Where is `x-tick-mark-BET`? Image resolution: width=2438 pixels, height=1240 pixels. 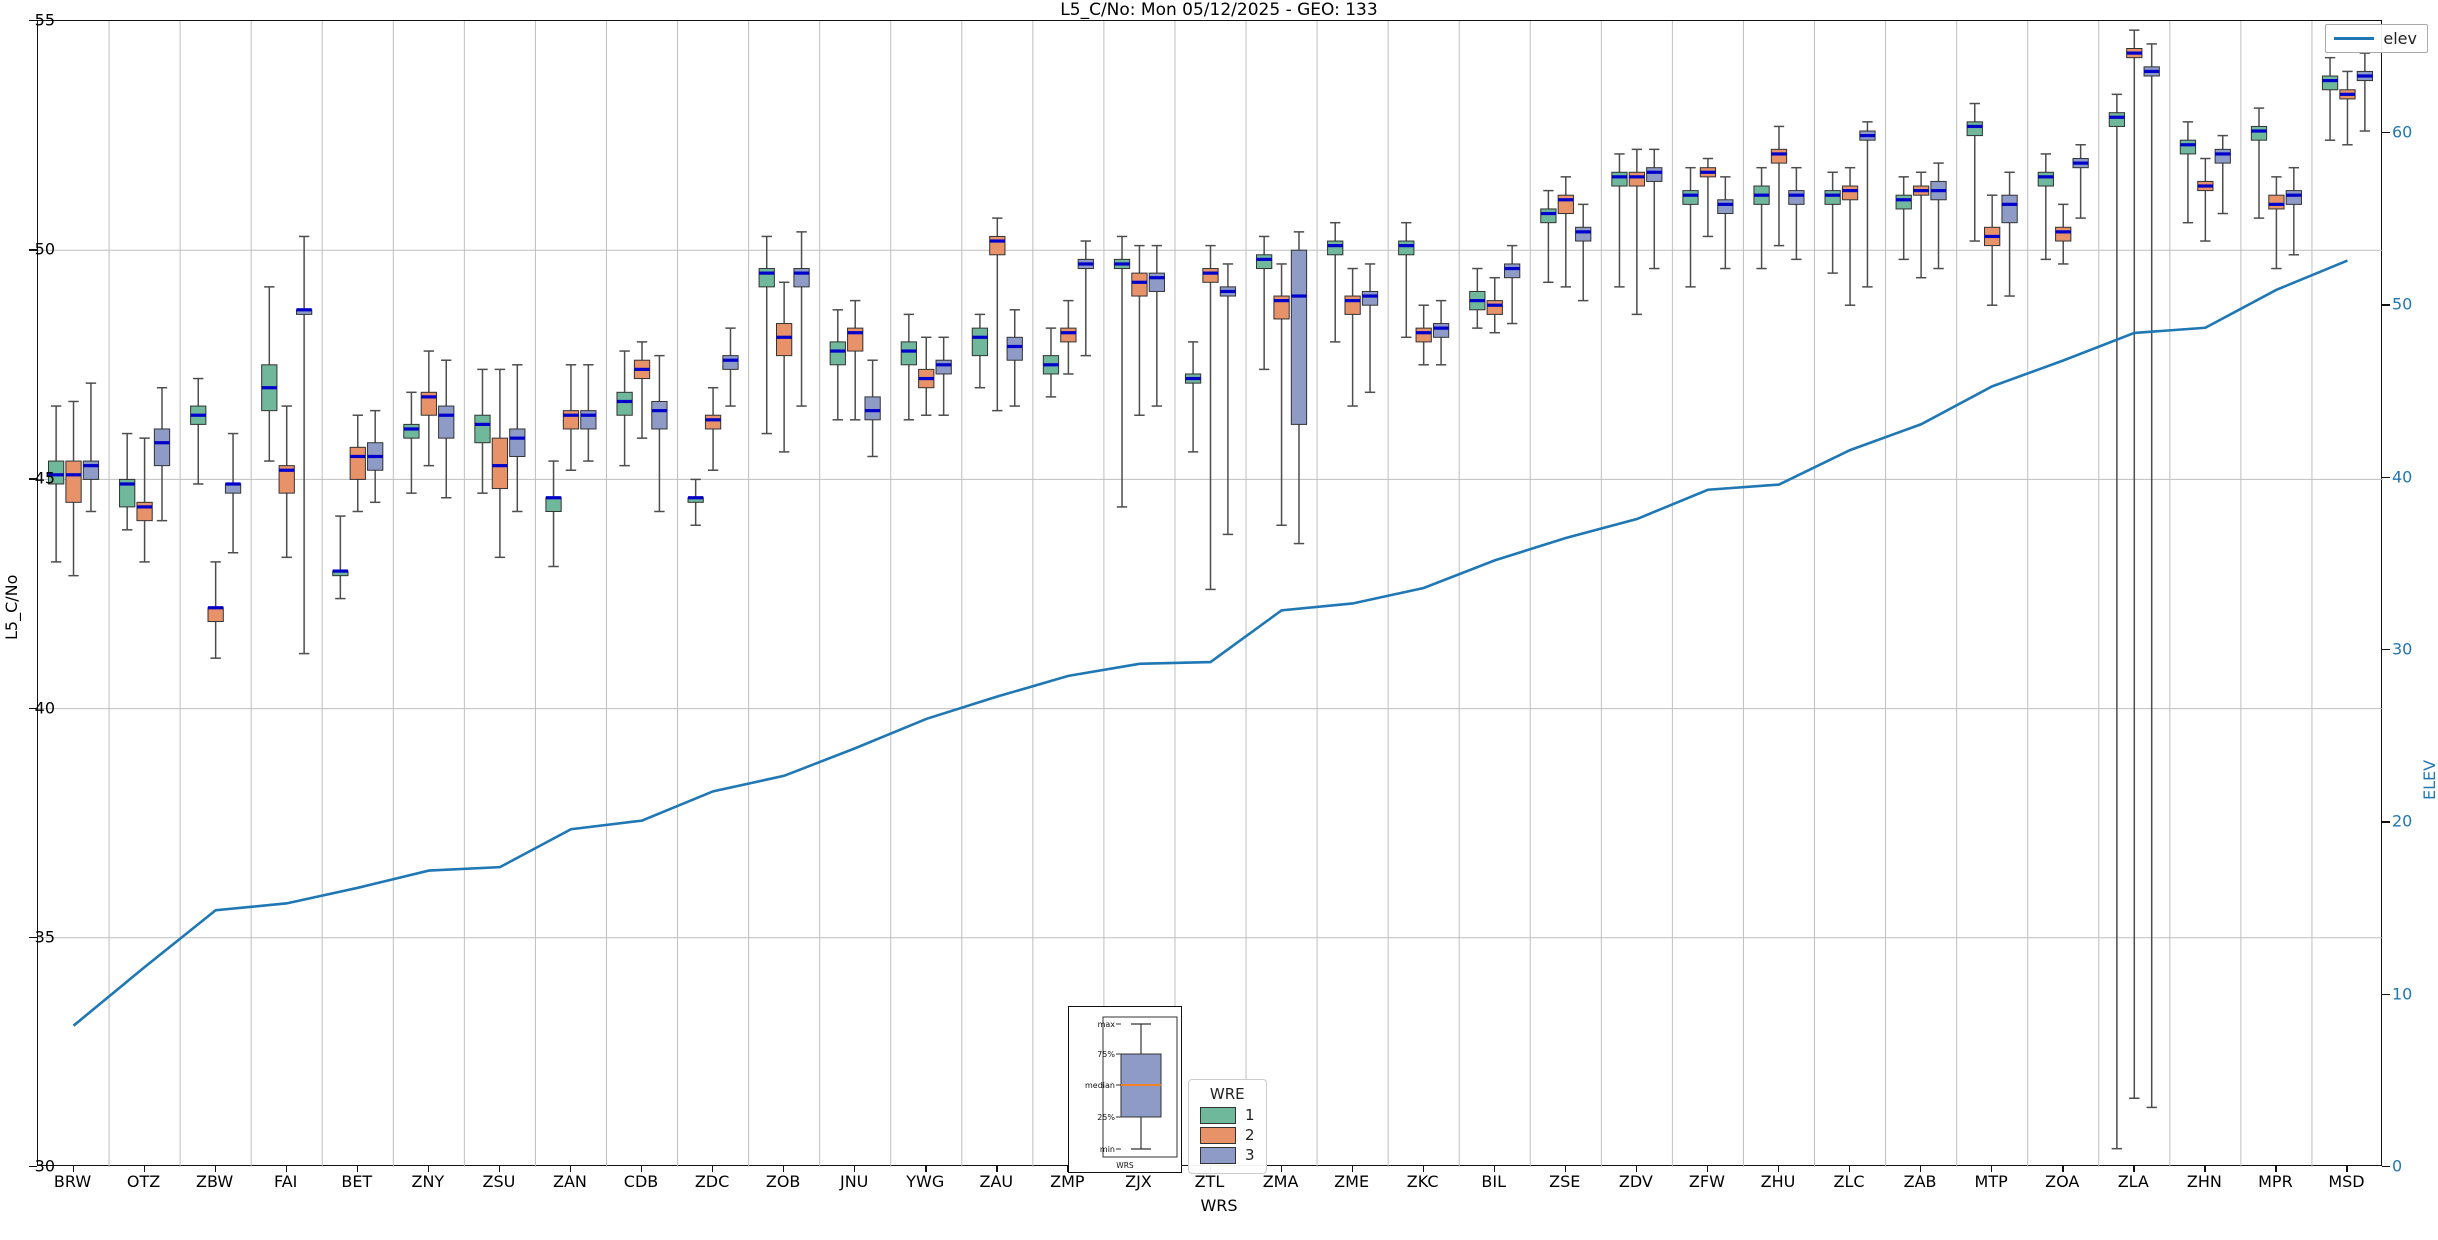
x-tick-mark-BET is located at coordinates (357, 1169).